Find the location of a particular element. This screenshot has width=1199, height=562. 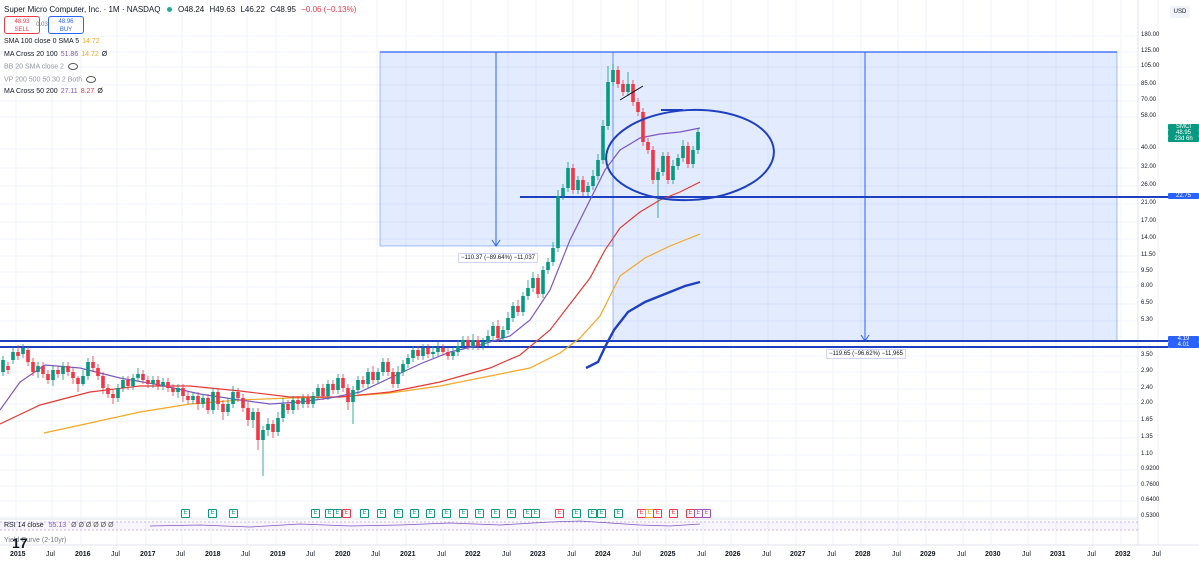

time-tick-label: 2015 is located at coordinates (18, 554).